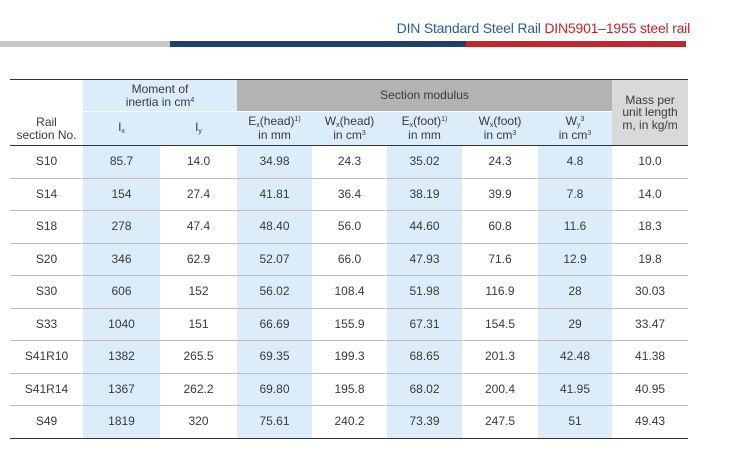 The image size is (730, 460). What do you see at coordinates (424, 291) in the screenshot?
I see `cell-e-foot: 51.98` at bounding box center [424, 291].